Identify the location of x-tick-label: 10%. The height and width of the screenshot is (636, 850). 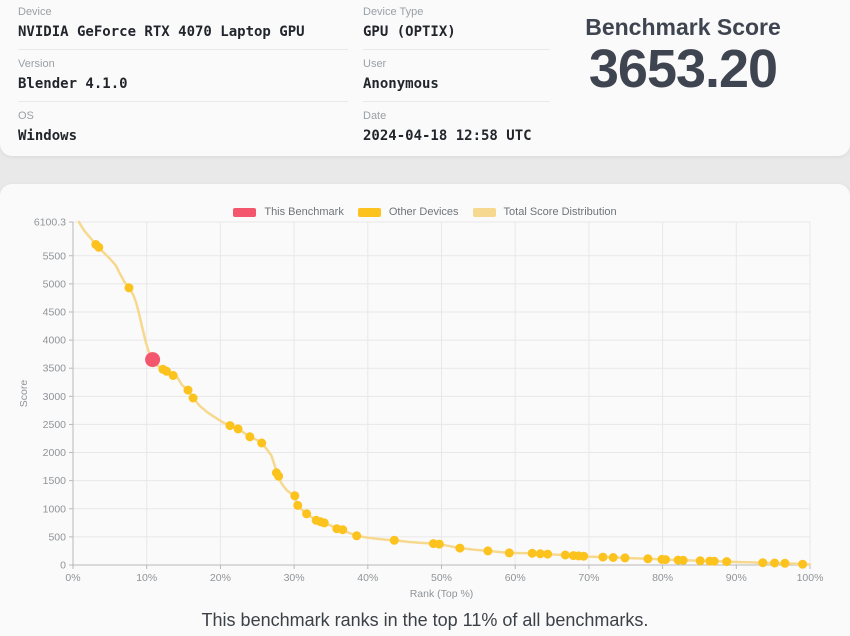
(146, 578).